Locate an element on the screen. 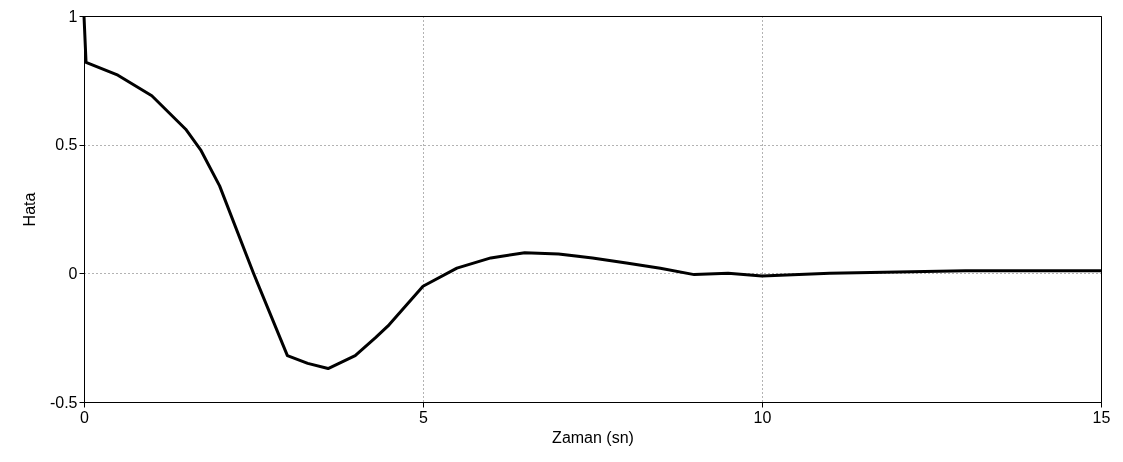 This screenshot has width=1123, height=462. x-tick-label: 5 is located at coordinates (424, 417).